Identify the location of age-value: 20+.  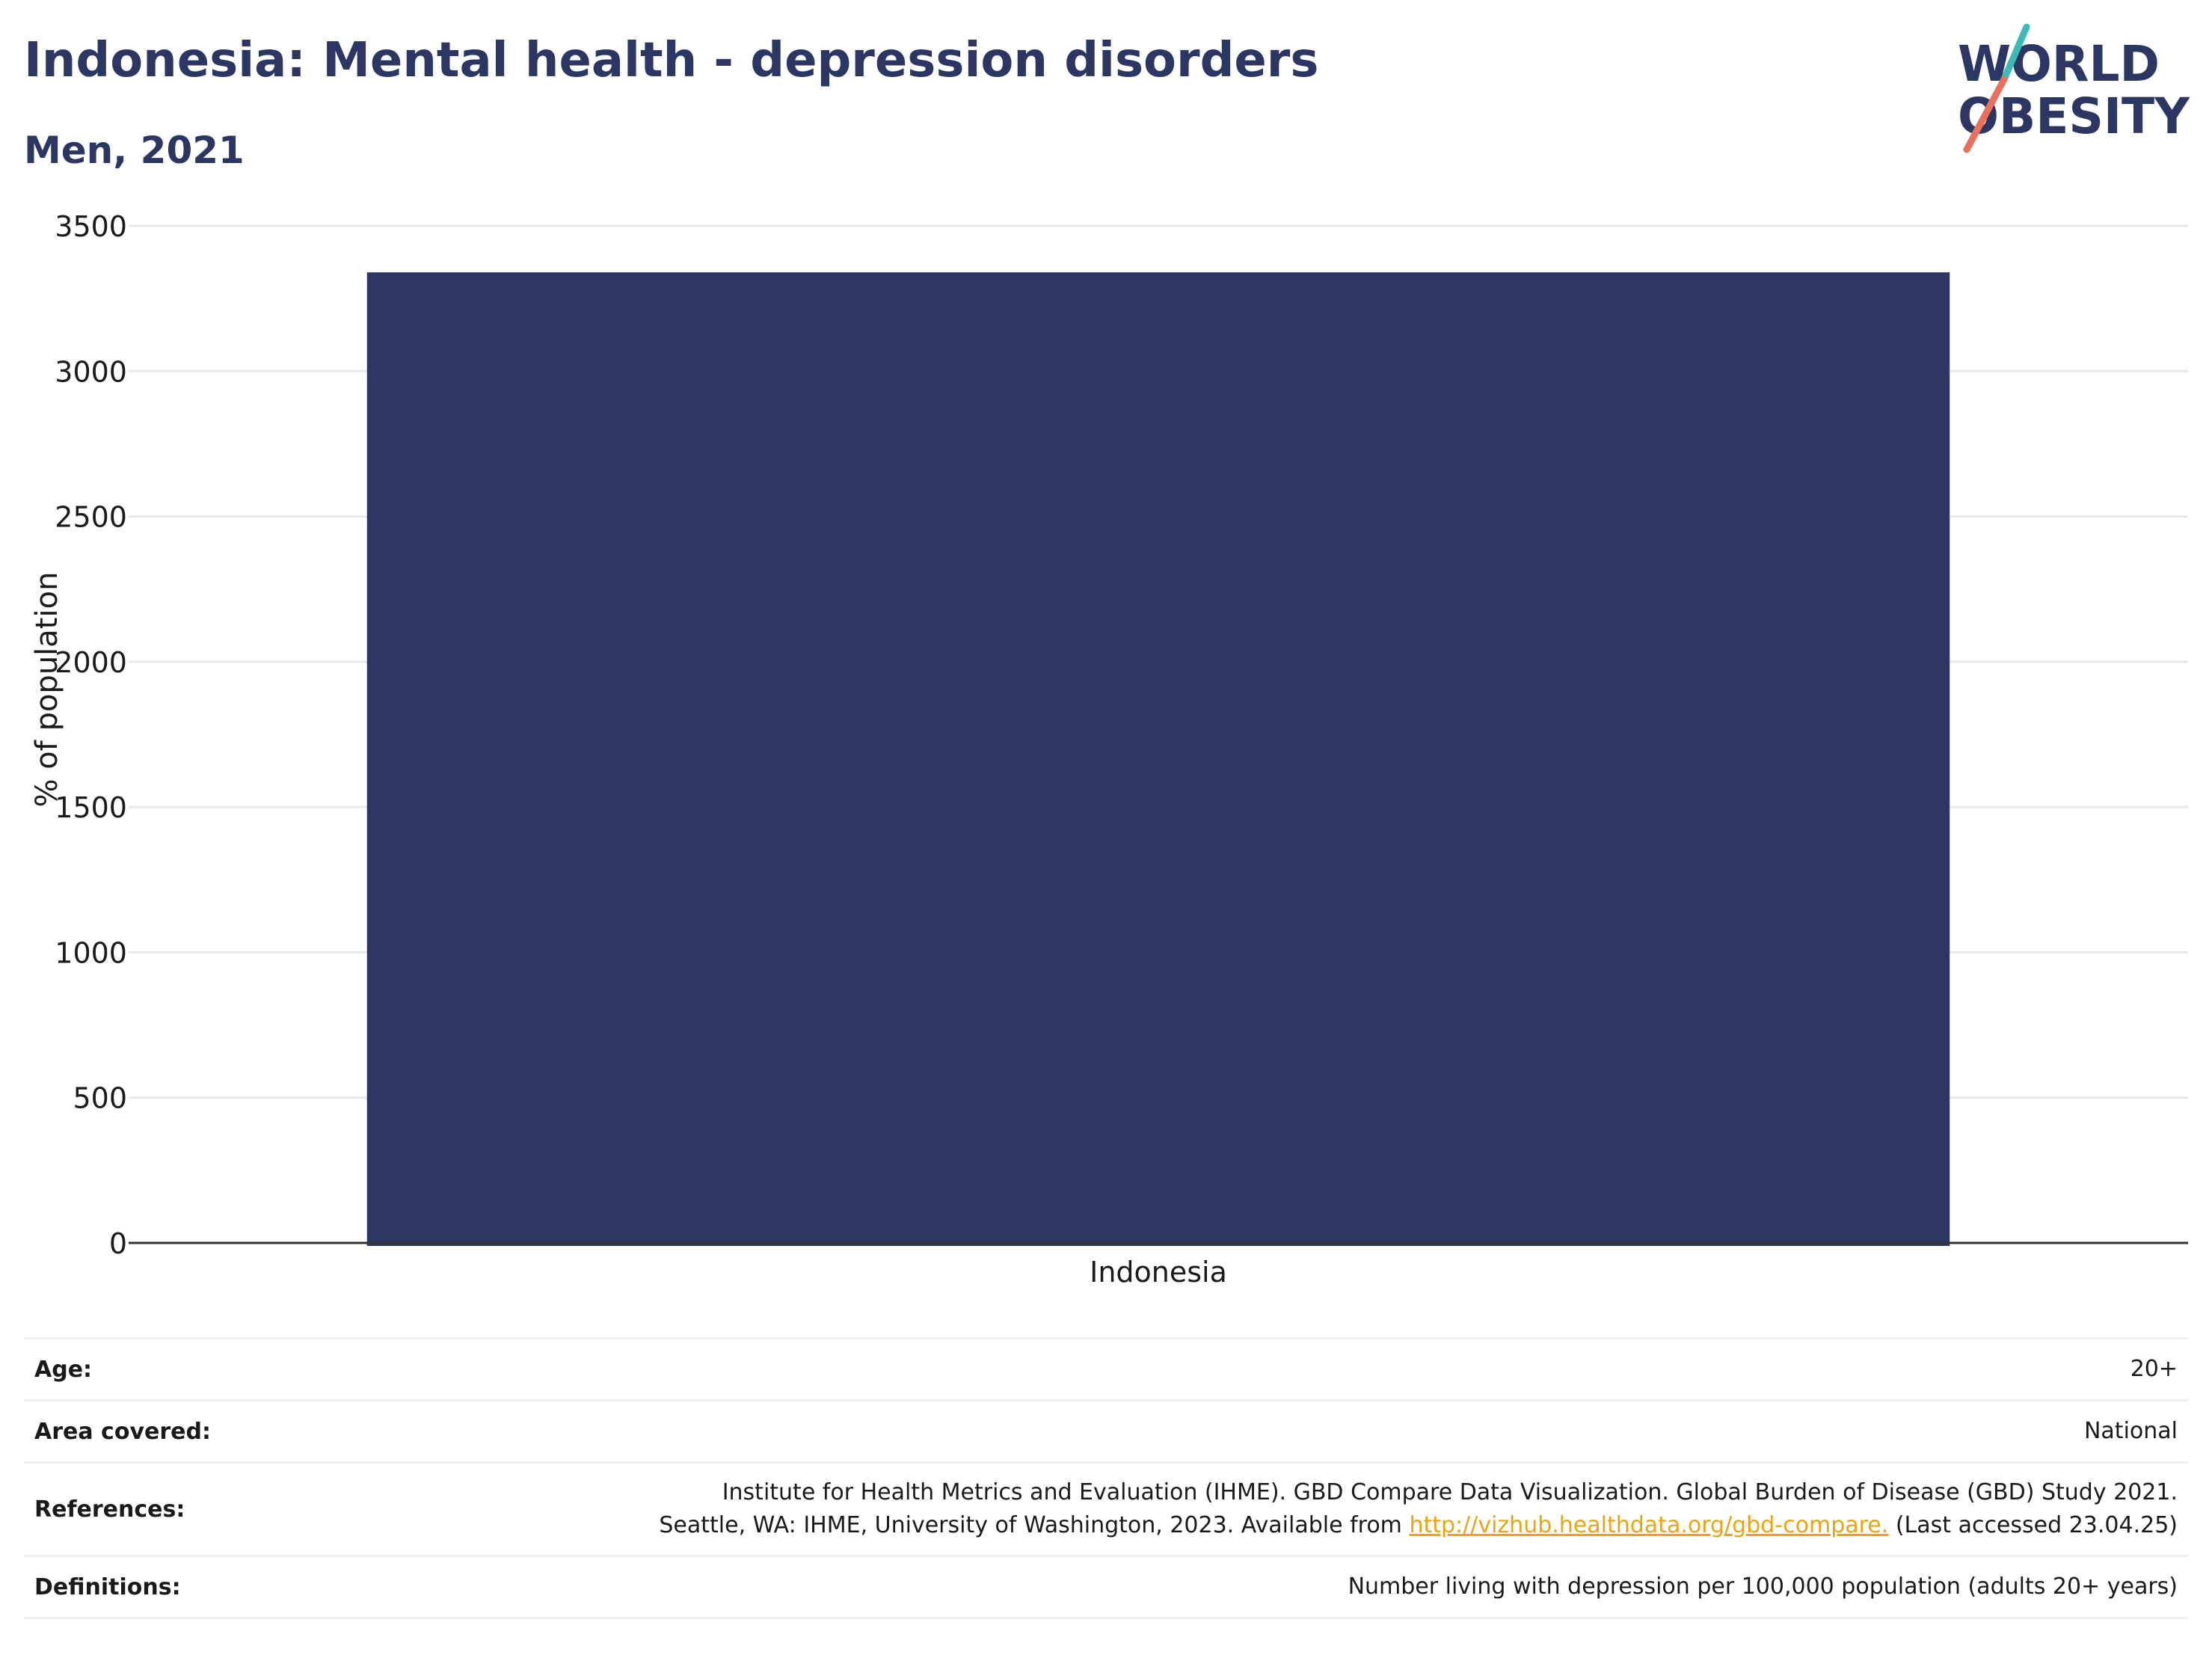
(1341, 1369).